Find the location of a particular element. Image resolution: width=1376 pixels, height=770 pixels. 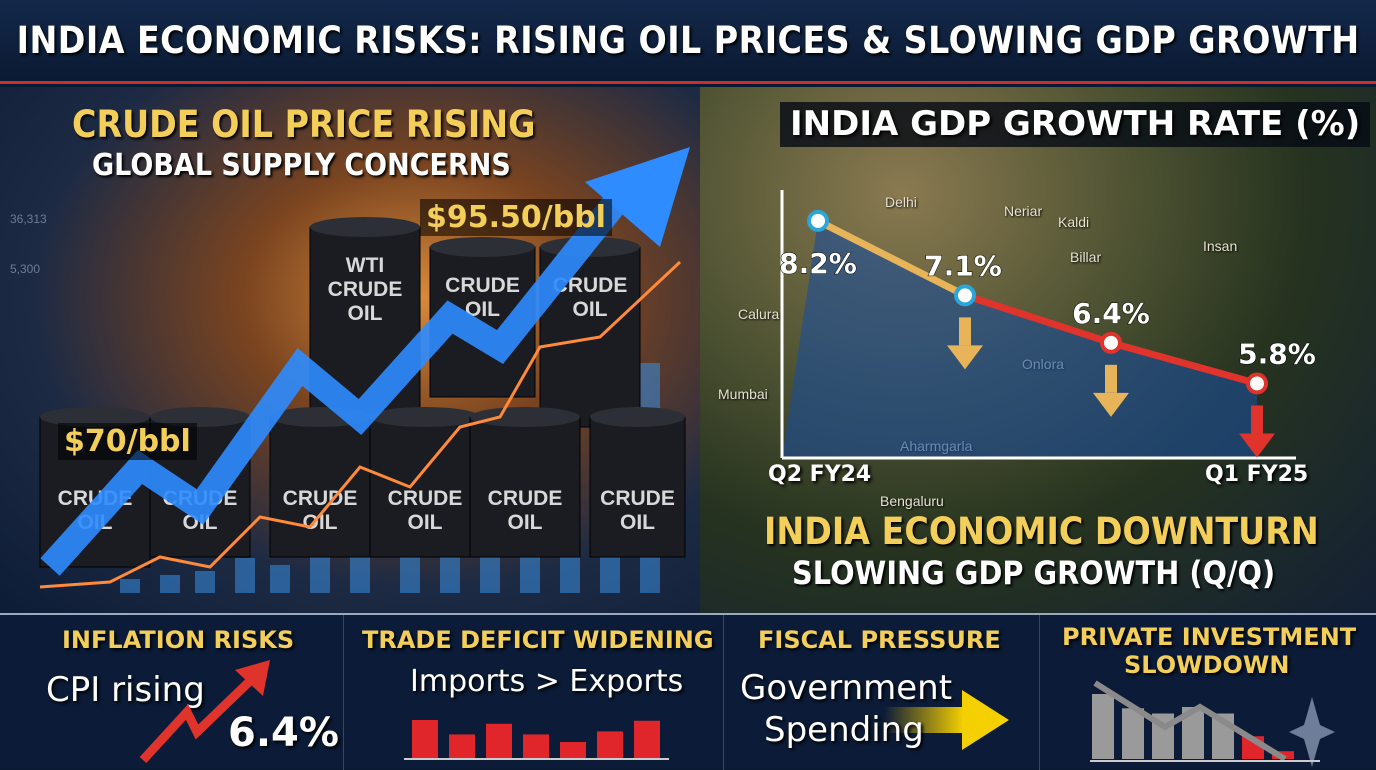

x-label-start: Q2 FY24 is located at coordinates (820, 474).